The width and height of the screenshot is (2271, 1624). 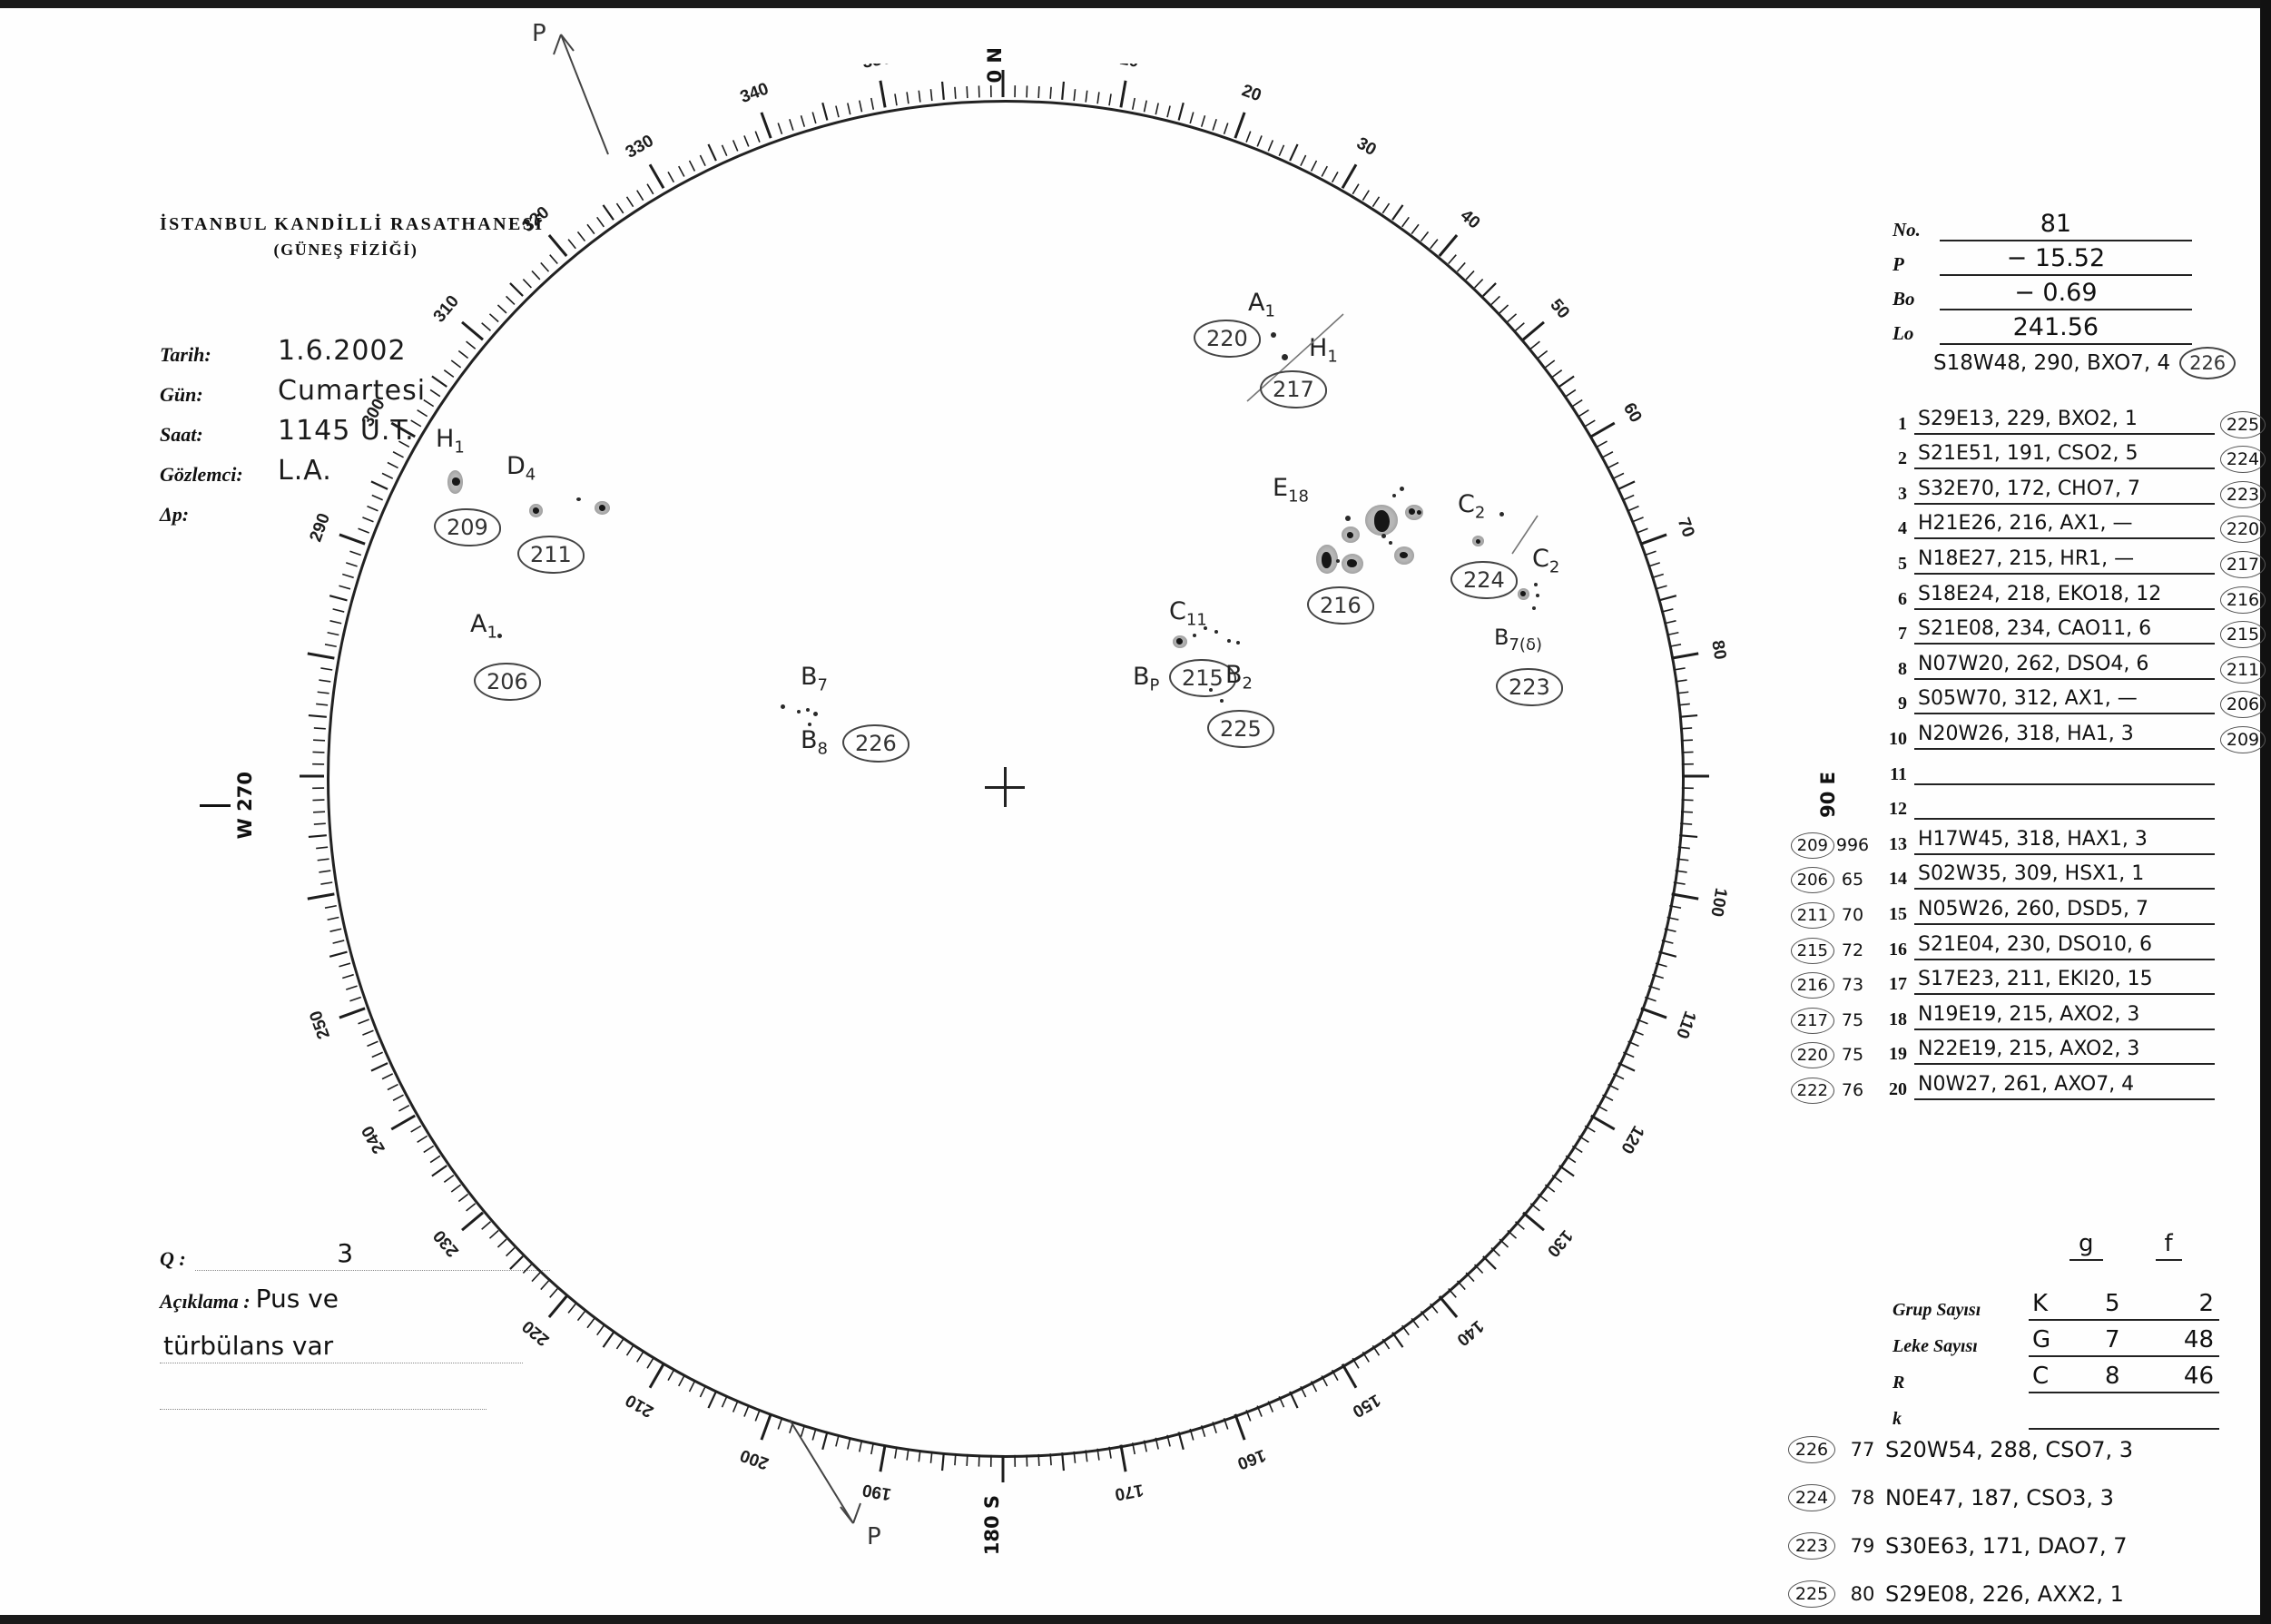 What do you see at coordinates (1188, 613) in the screenshot?
I see `group-label-c11: C11` at bounding box center [1188, 613].